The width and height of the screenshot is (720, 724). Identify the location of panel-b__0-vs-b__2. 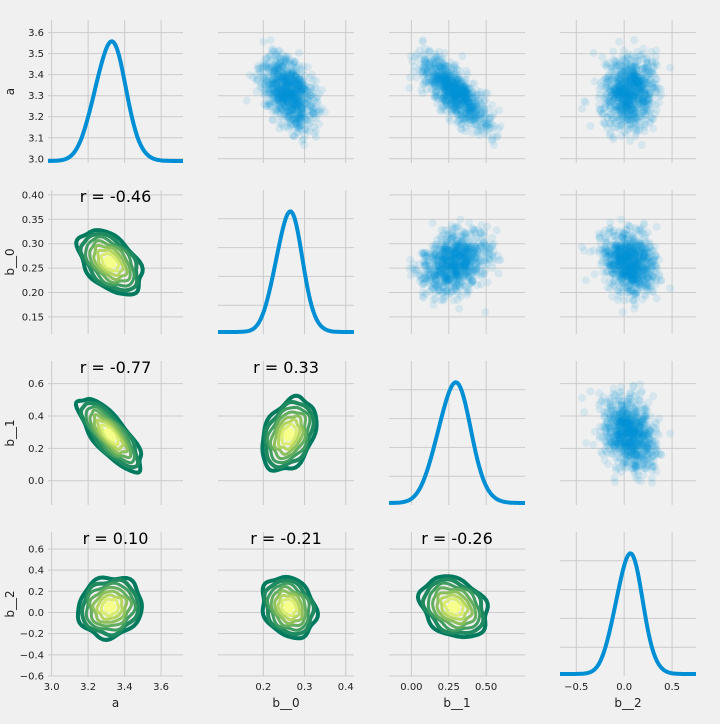
(628, 262).